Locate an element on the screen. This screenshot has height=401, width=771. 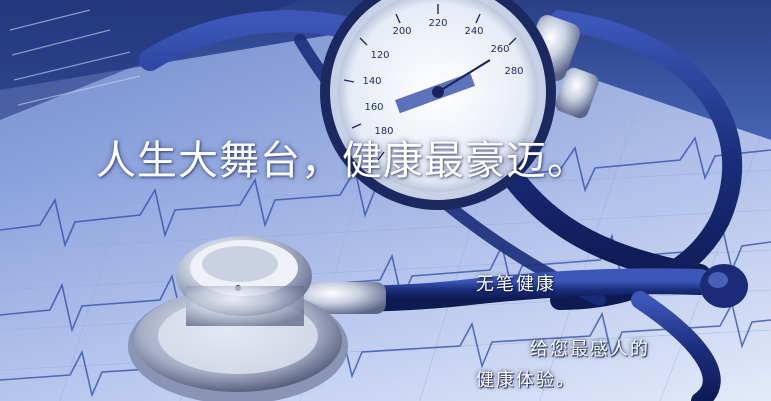
gauge-label: 120 is located at coordinates (379, 55).